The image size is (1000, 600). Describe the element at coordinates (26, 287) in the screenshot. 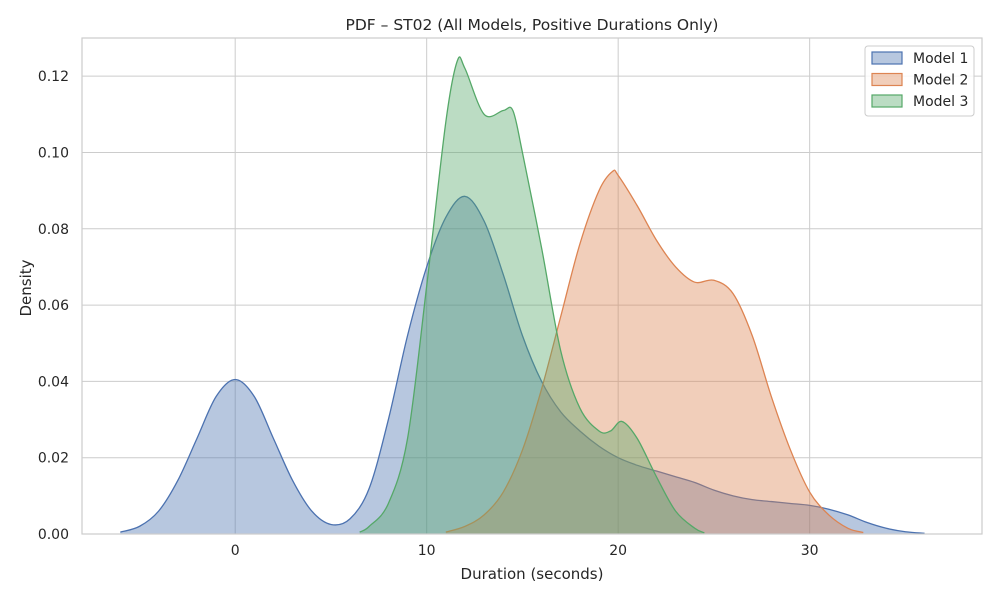

I see `y-axis-label: Density` at that location.